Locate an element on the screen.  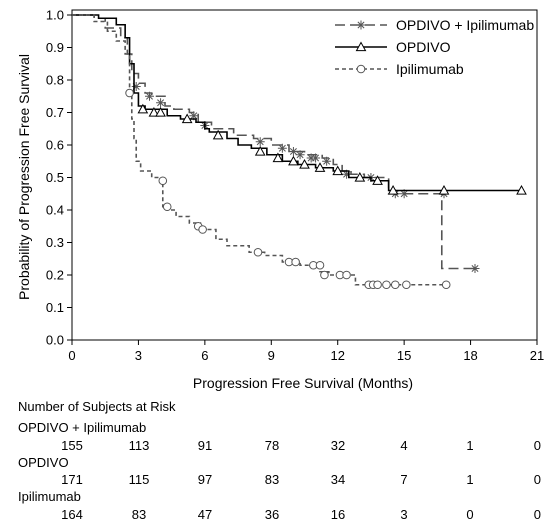
risk-row-label: OPDIVO is located at coordinates (43, 462).